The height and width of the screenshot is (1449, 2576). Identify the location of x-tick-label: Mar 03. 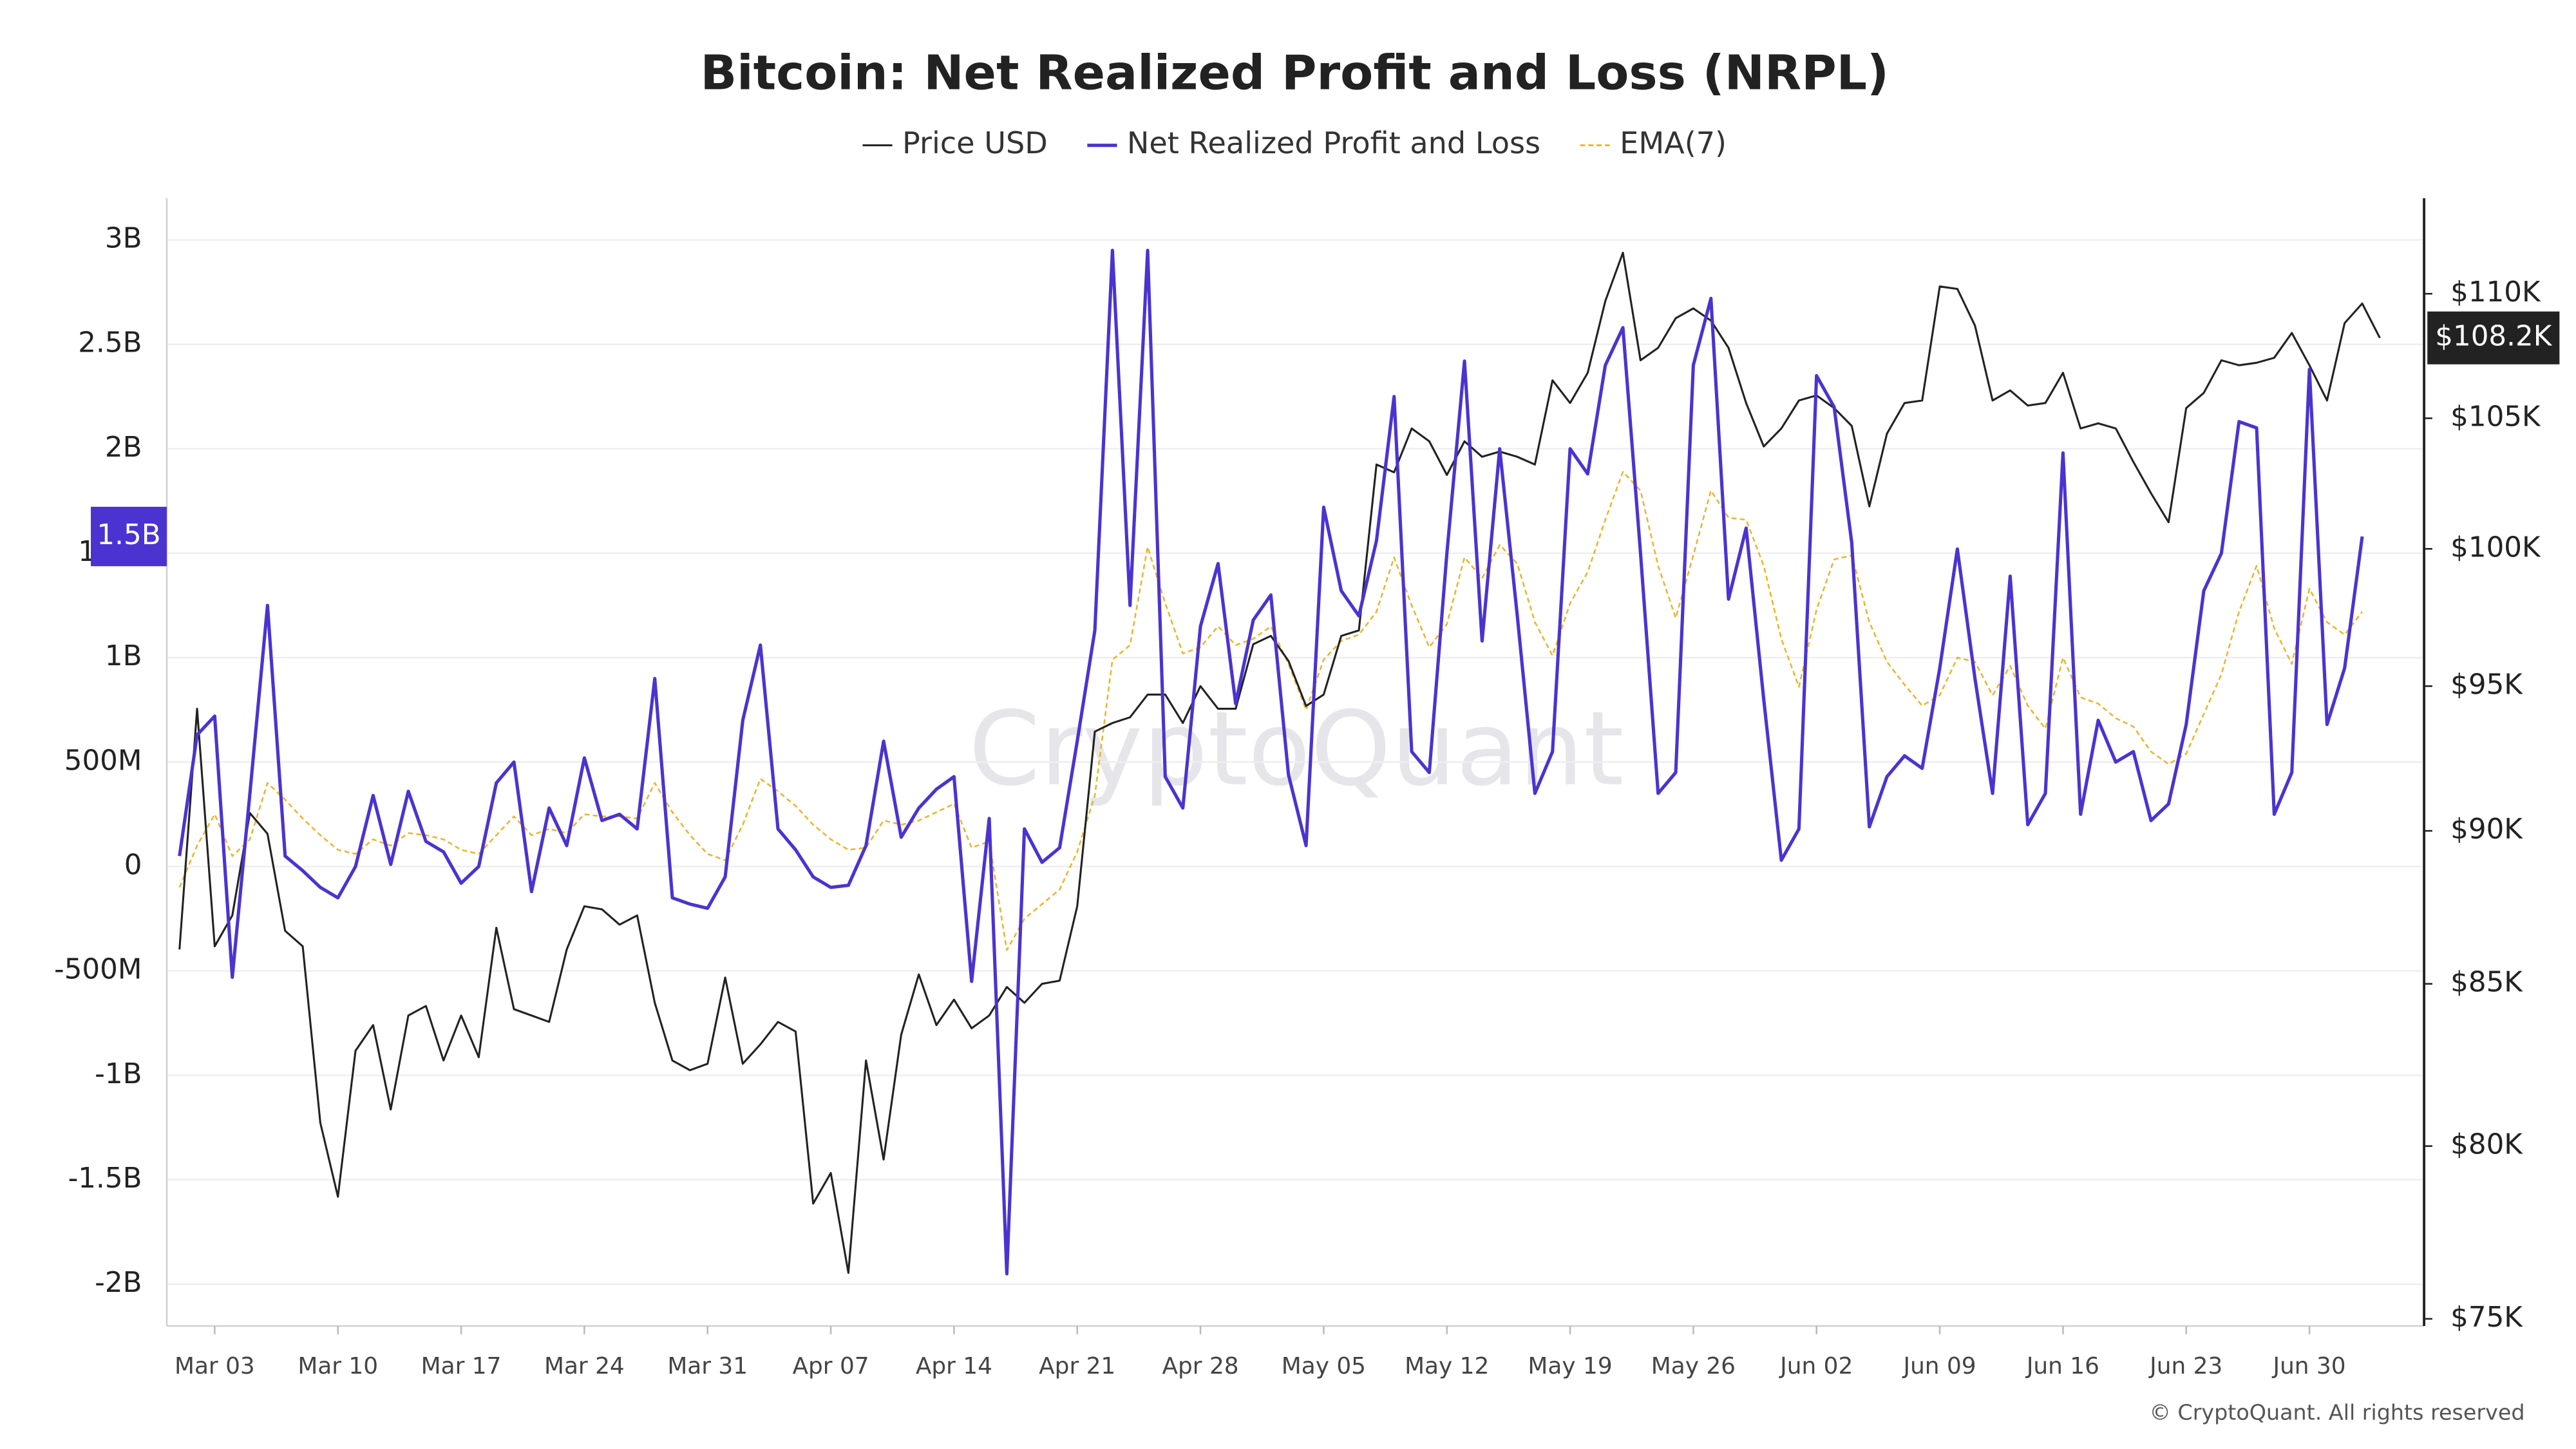
(215, 1366).